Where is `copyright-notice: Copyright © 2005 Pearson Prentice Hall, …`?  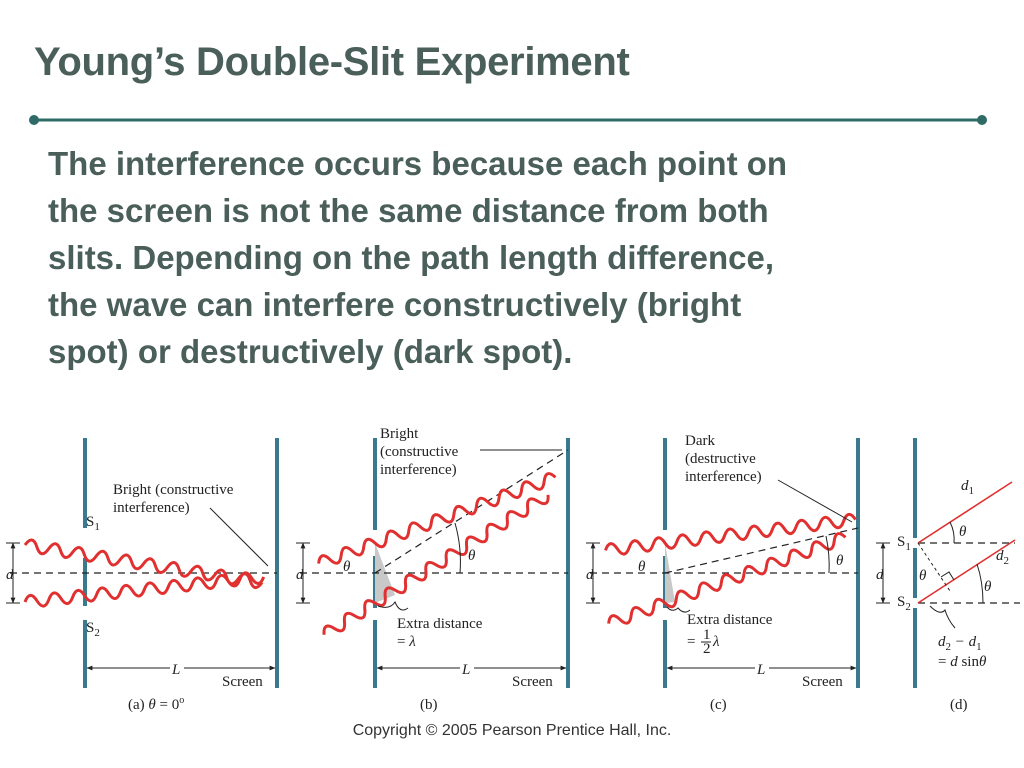 copyright-notice: Copyright © 2005 Pearson Prentice Hall, … is located at coordinates (512, 730).